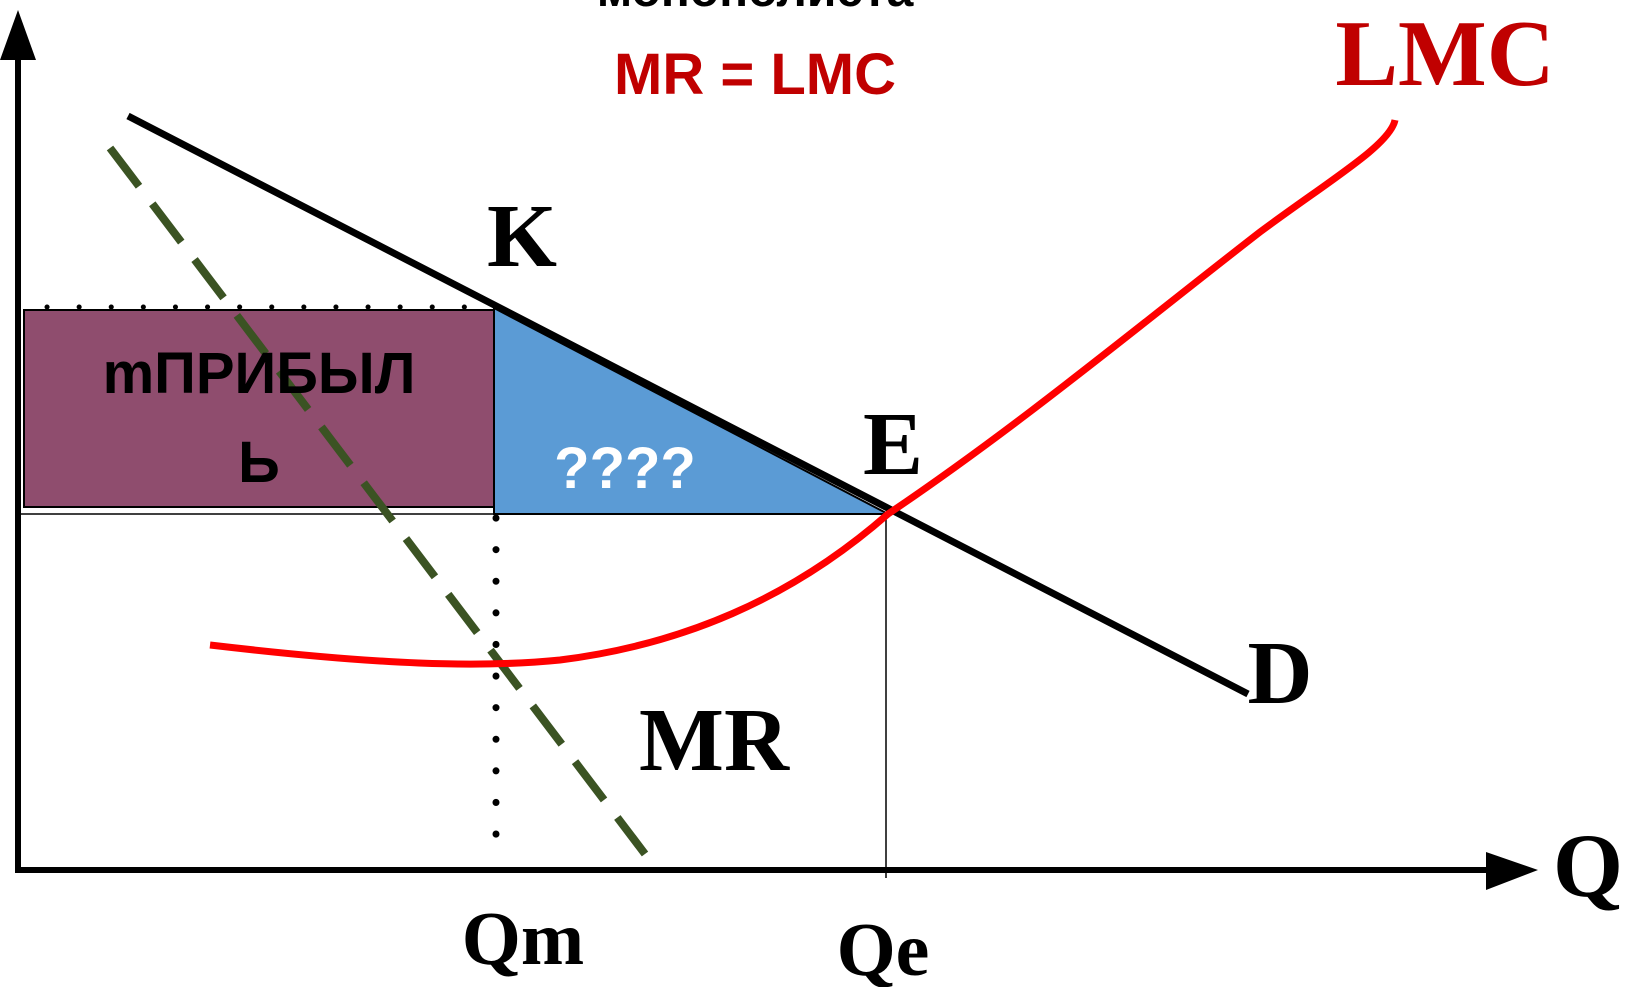 This screenshot has height=992, width=1629. I want to click on profit-label-line1: mПРИБЫЛ, so click(259, 373).